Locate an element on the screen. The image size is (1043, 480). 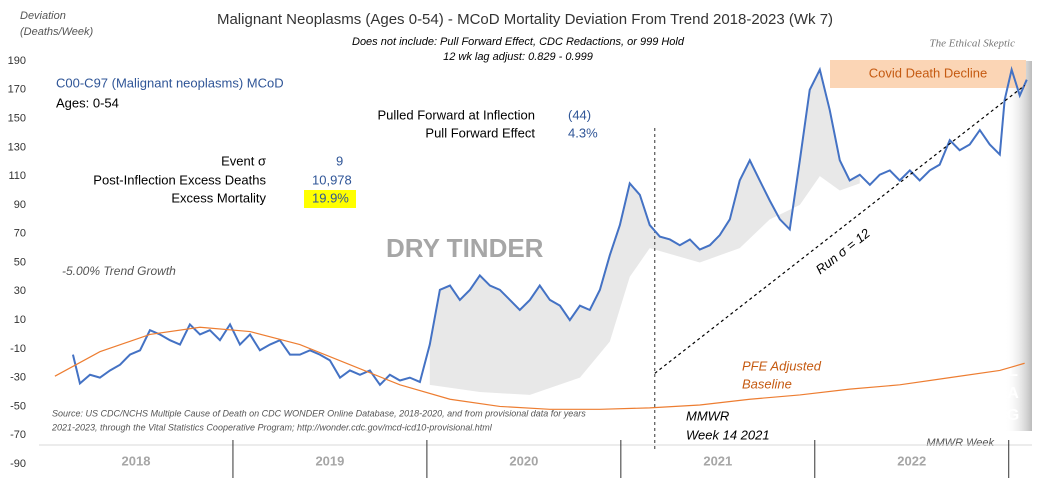
lag-shade is located at coordinates (1018, 246).